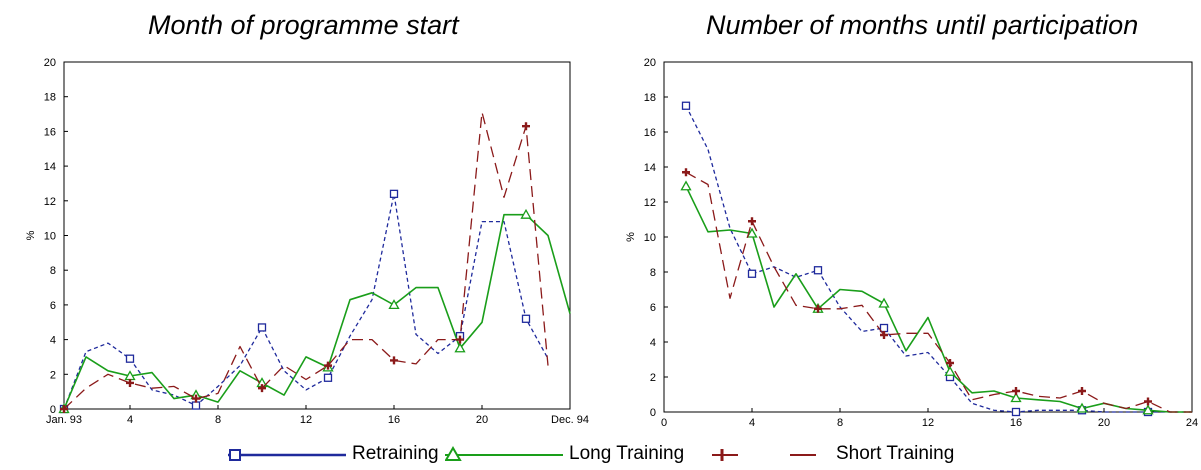 This screenshot has width=1201, height=470. What do you see at coordinates (627, 453) in the screenshot?
I see `legend-label-long-training: Long Training` at bounding box center [627, 453].